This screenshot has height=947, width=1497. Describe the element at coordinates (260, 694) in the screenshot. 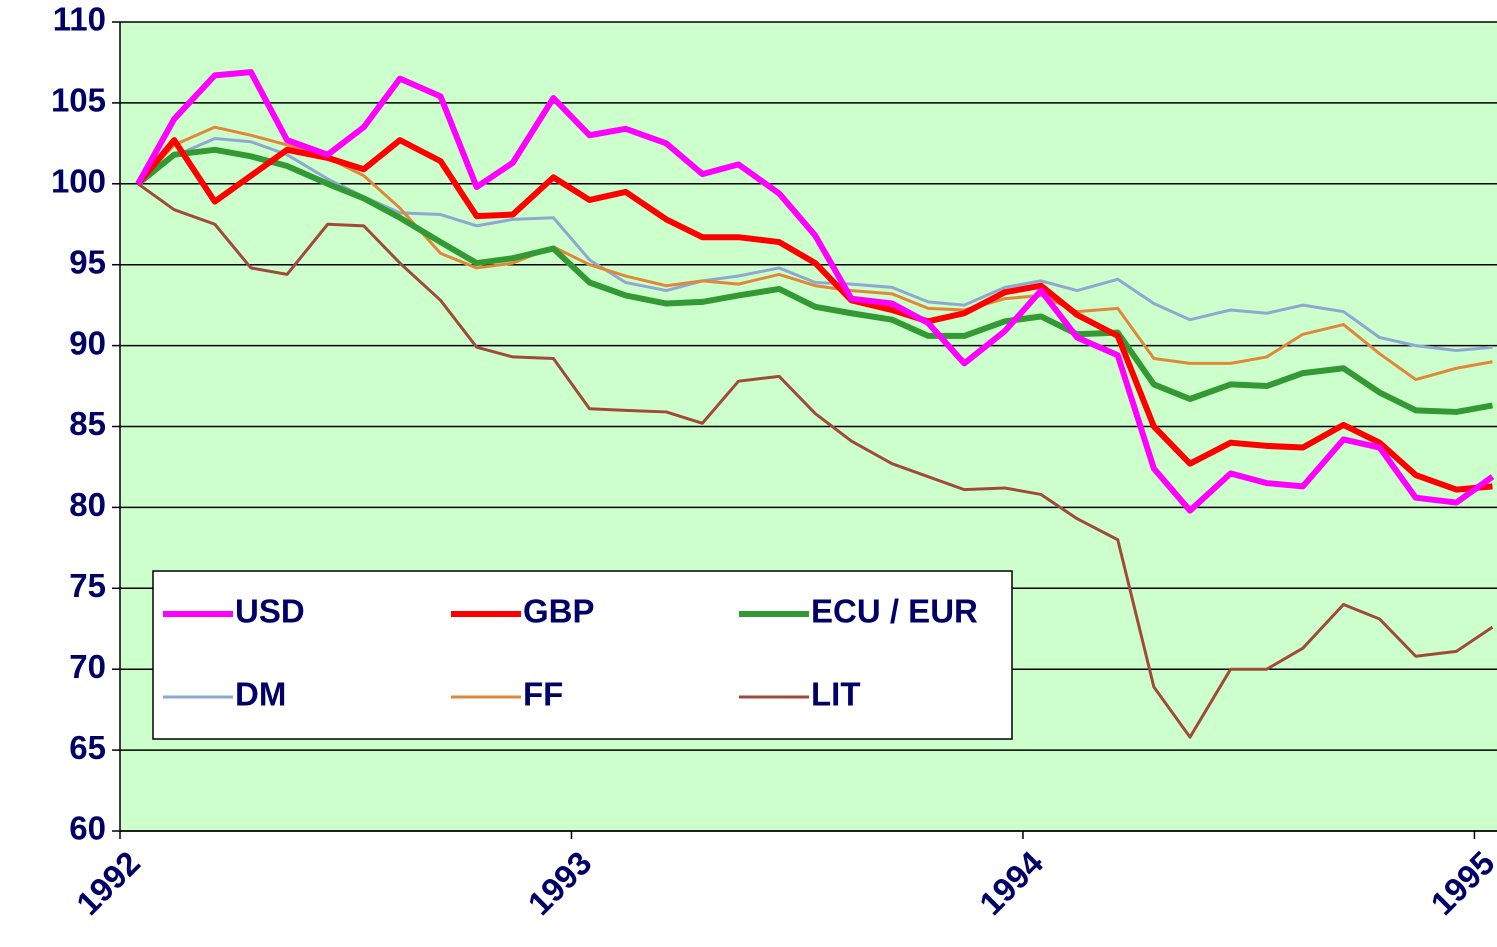

I see `legend-label: DM` at that location.